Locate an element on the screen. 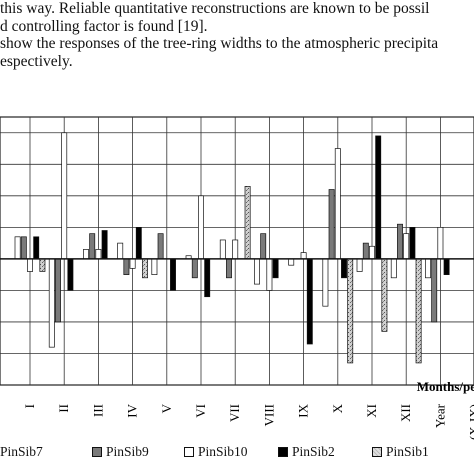 This screenshot has height=474, width=474. x-tick-label: I is located at coordinates (29, 406).